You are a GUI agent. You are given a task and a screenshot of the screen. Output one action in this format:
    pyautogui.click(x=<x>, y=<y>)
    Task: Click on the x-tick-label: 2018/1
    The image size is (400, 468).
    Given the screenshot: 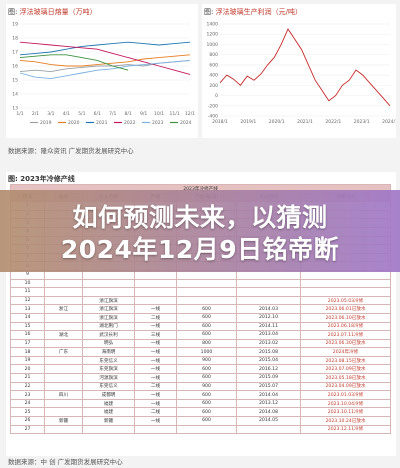 What is the action you would take?
    pyautogui.click(x=220, y=122)
    